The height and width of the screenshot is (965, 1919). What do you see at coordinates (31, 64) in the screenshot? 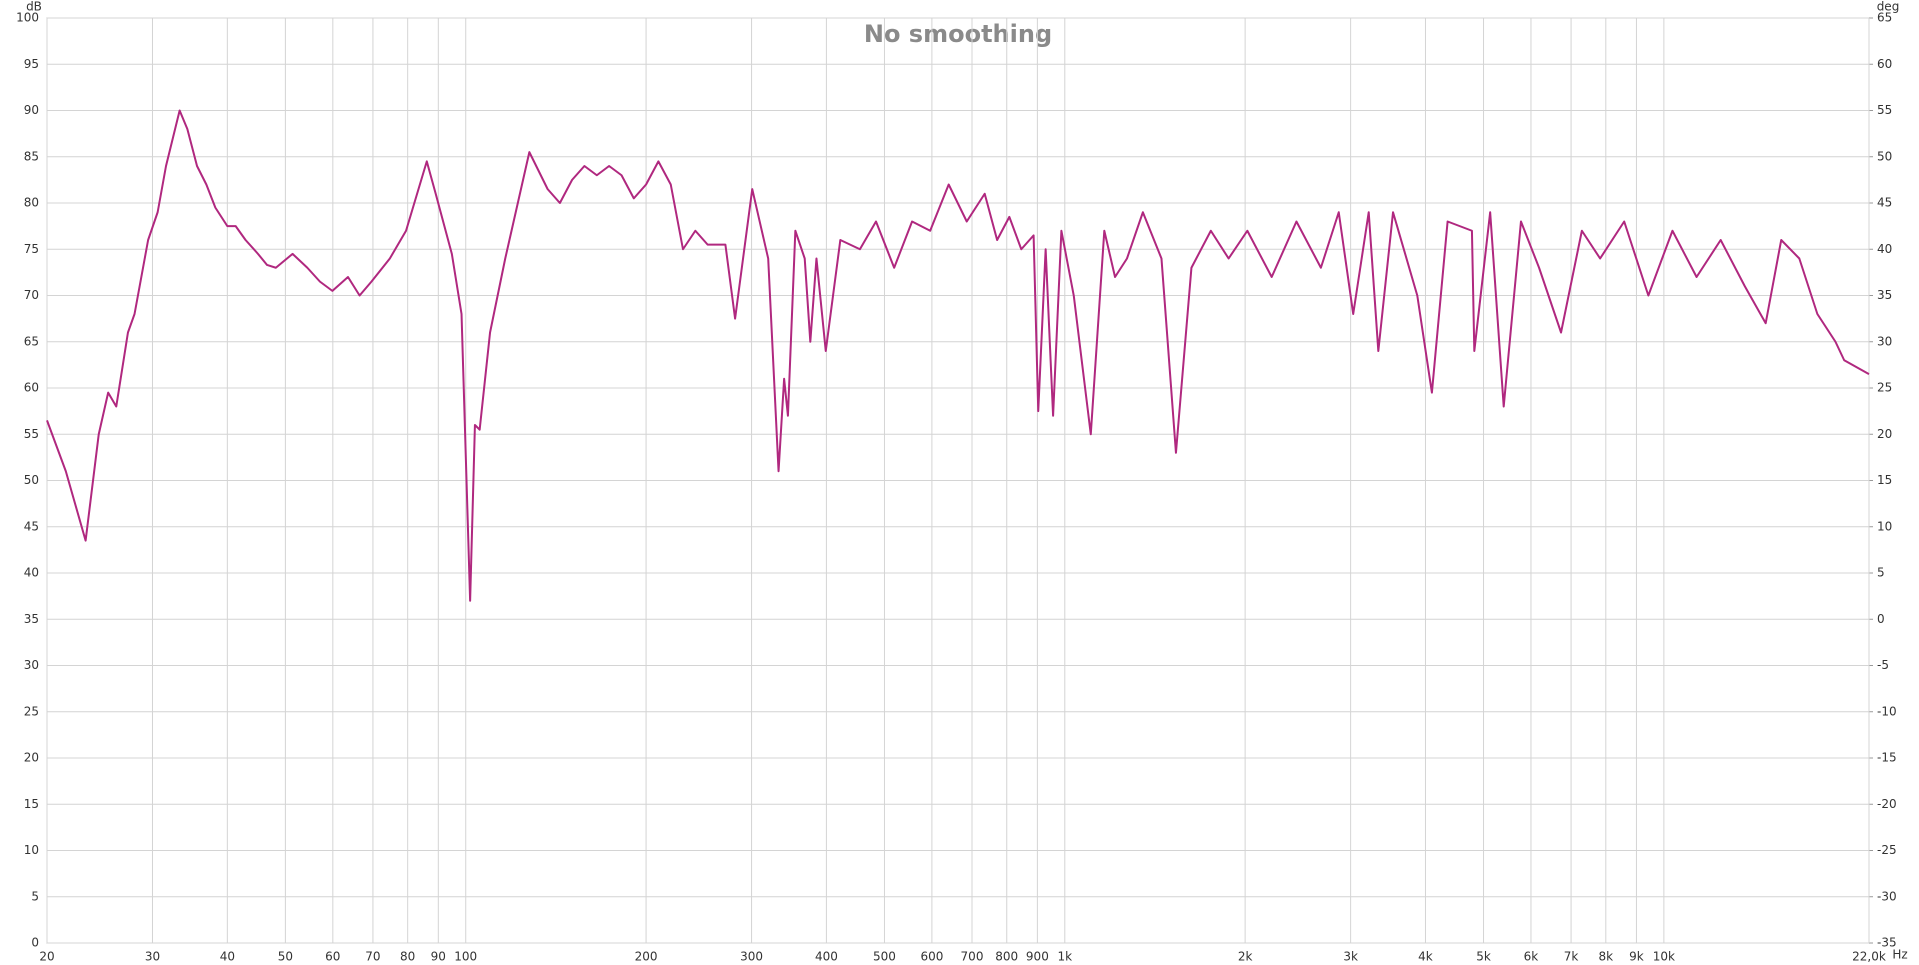
I see `y-tick-label: 95` at bounding box center [31, 64].